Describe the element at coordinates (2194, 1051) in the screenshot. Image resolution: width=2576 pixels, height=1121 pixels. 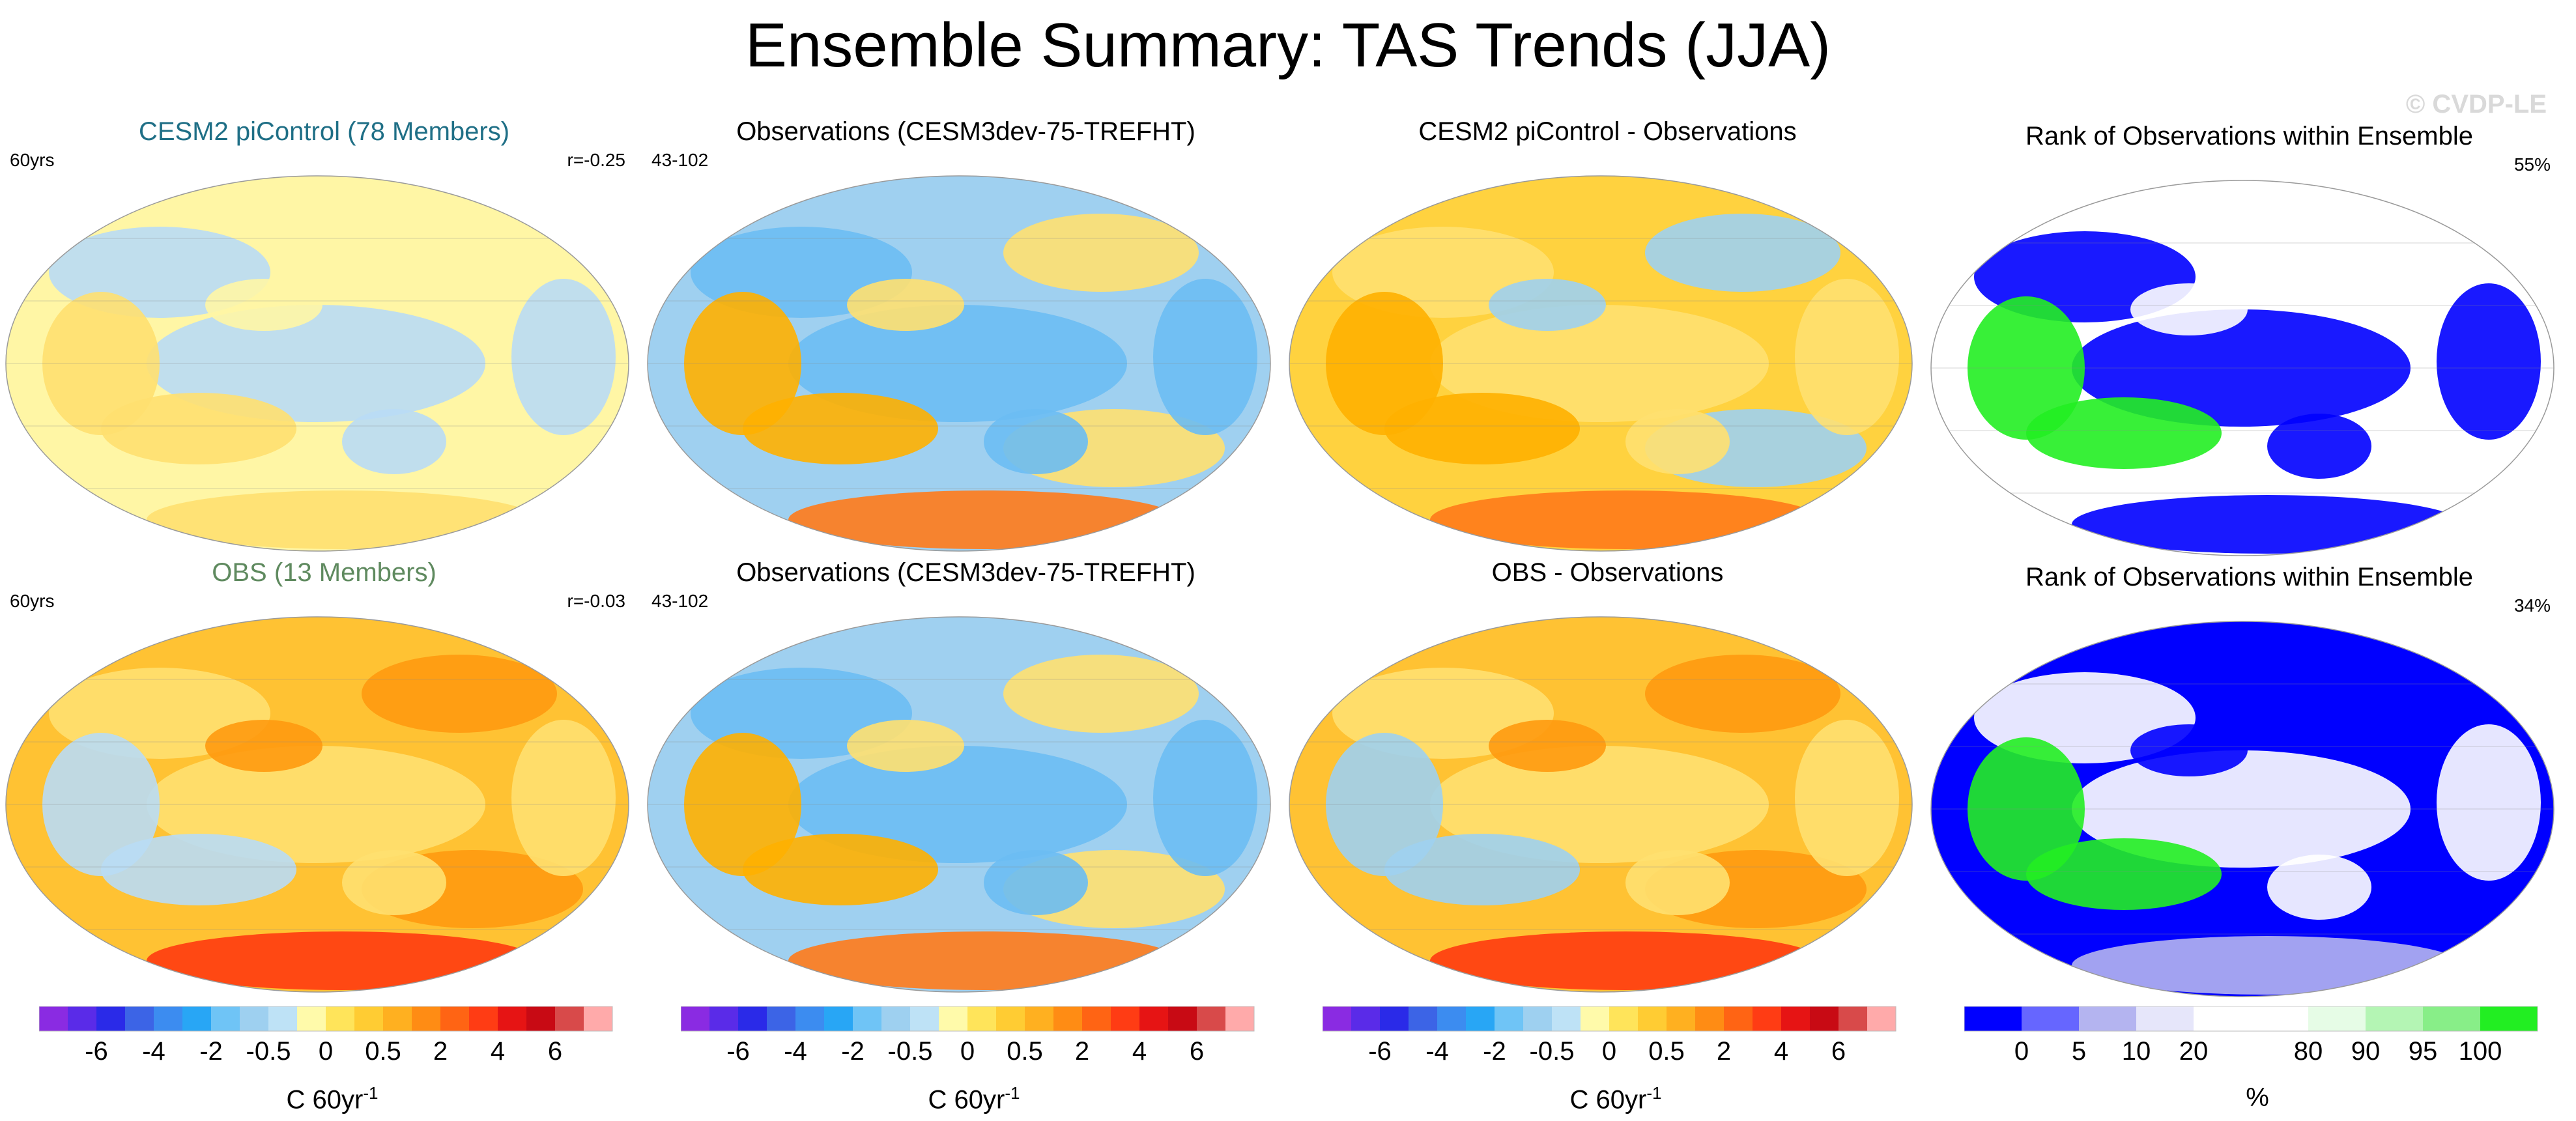
I see `colorbar-tick-label: 20` at that location.